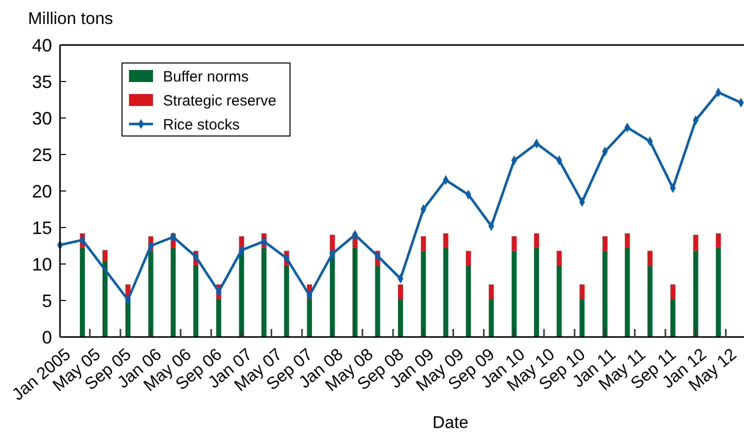 The height and width of the screenshot is (435, 744). I want to click on y-tick-label: 5, so click(47, 300).